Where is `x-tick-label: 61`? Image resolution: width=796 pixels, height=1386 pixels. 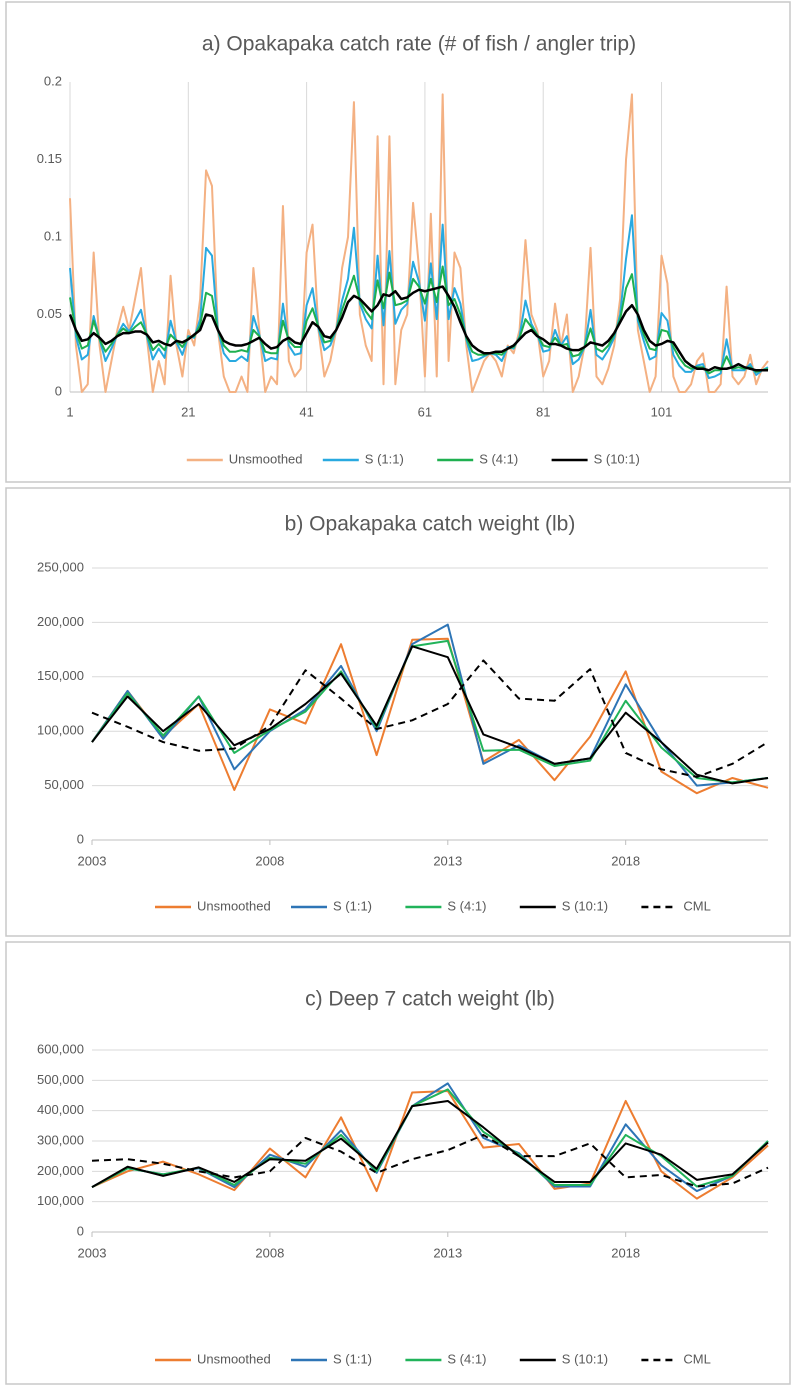 x-tick-label: 61 is located at coordinates (425, 411).